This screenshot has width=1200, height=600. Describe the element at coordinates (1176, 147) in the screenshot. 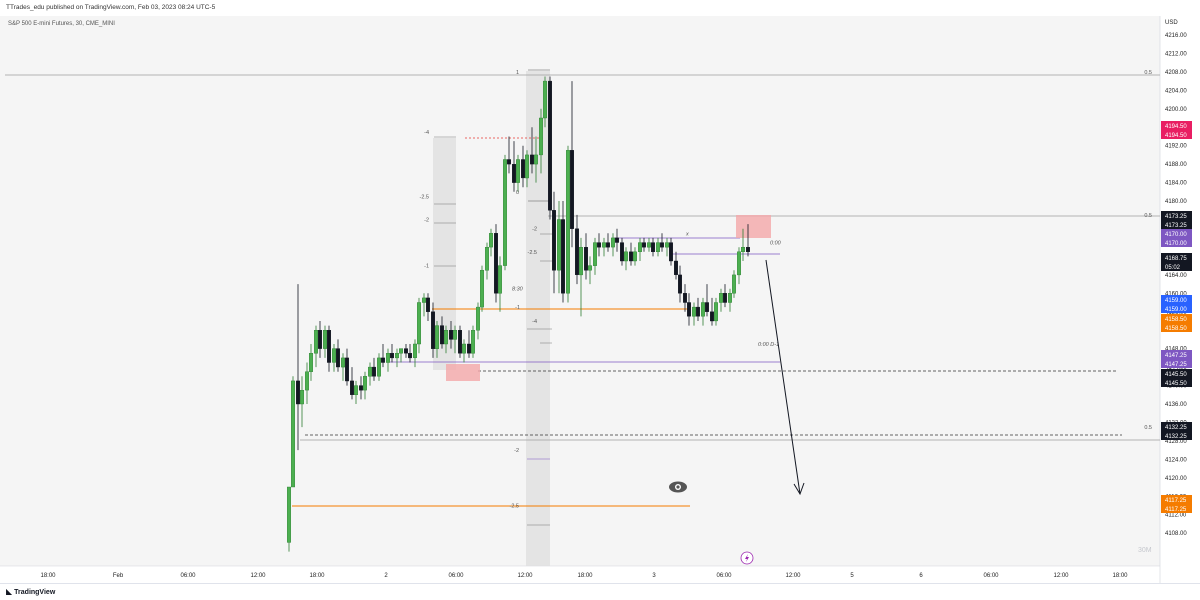

I see `price-tick-label: 4192.00` at that location.